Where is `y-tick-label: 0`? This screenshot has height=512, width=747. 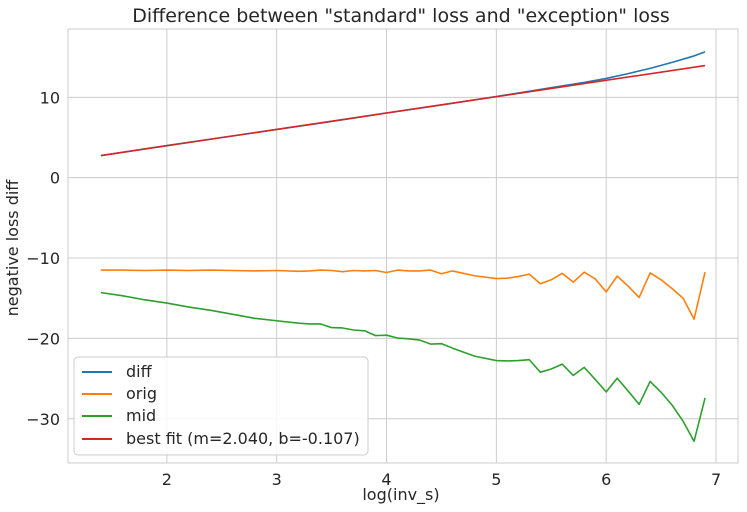 y-tick-label: 0 is located at coordinates (55, 178).